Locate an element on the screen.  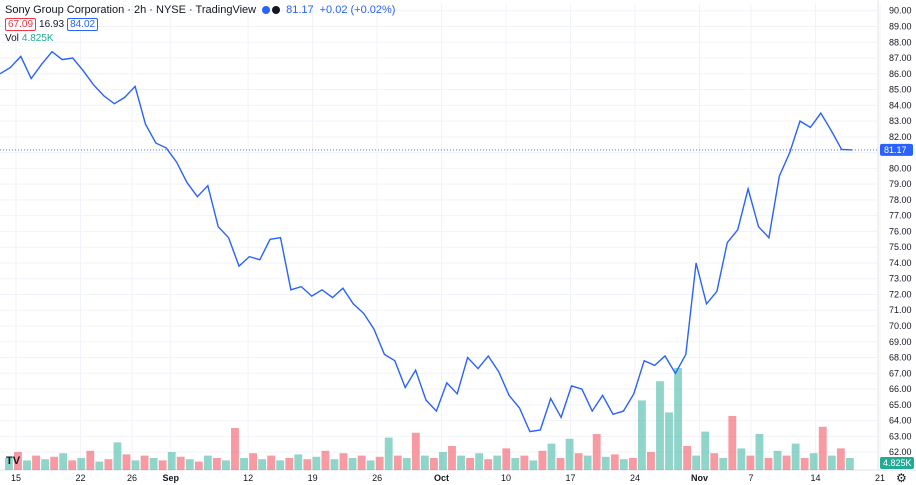
y-tick-label: 73.00 is located at coordinates (900, 279).